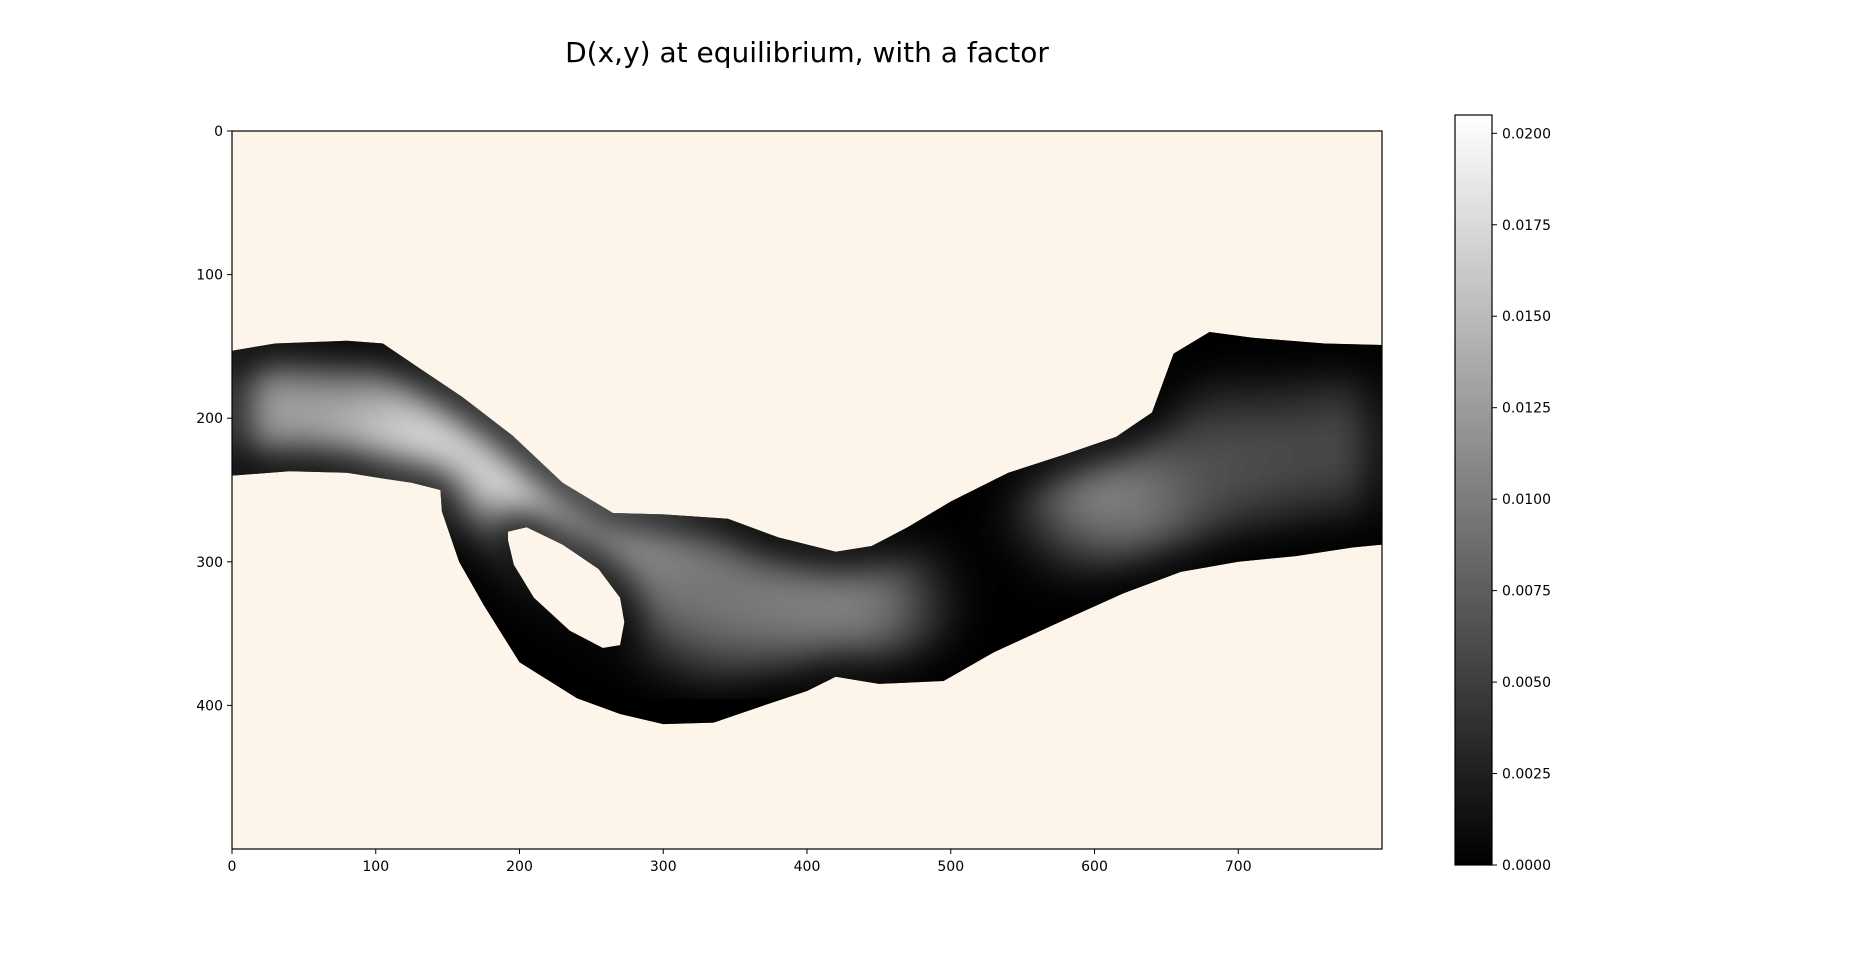  I want to click on y-tick-label: 200, so click(209, 419).